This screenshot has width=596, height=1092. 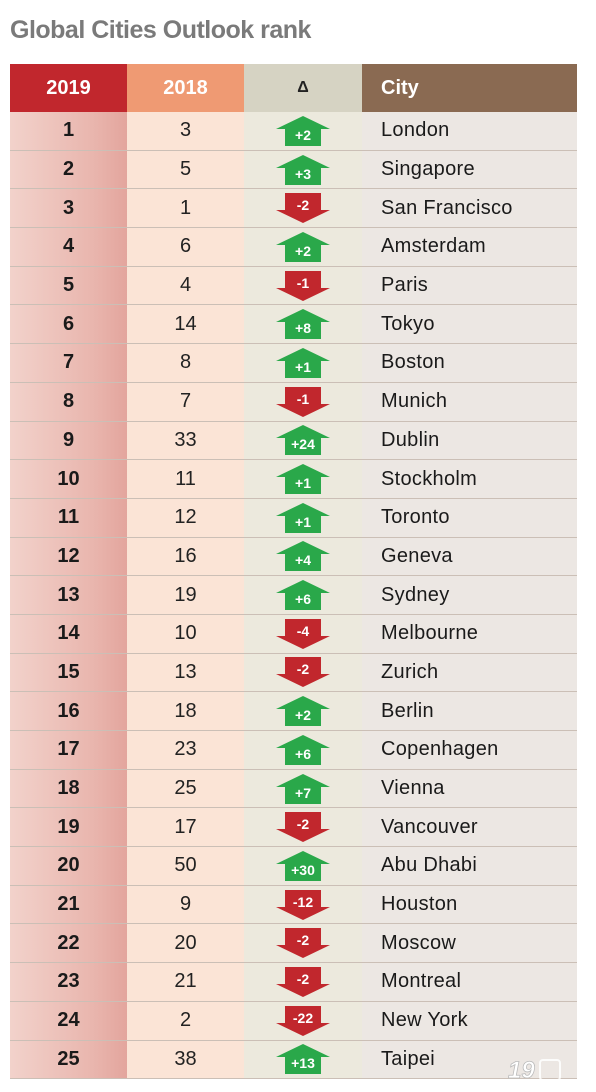 What do you see at coordinates (303, 444) in the screenshot?
I see `delta-label: +24` at bounding box center [303, 444].